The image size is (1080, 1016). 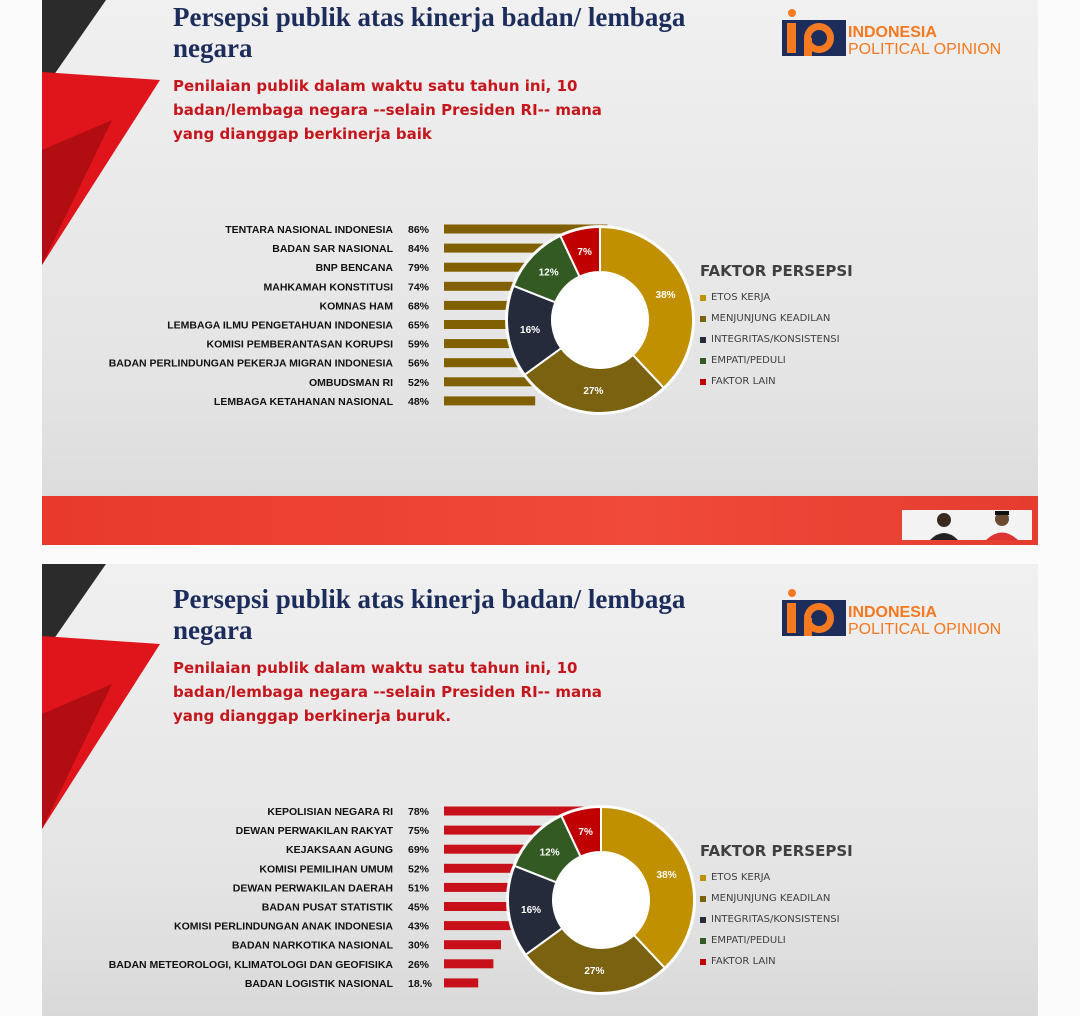 I want to click on bar-value-label: 56%, so click(x=419, y=364).